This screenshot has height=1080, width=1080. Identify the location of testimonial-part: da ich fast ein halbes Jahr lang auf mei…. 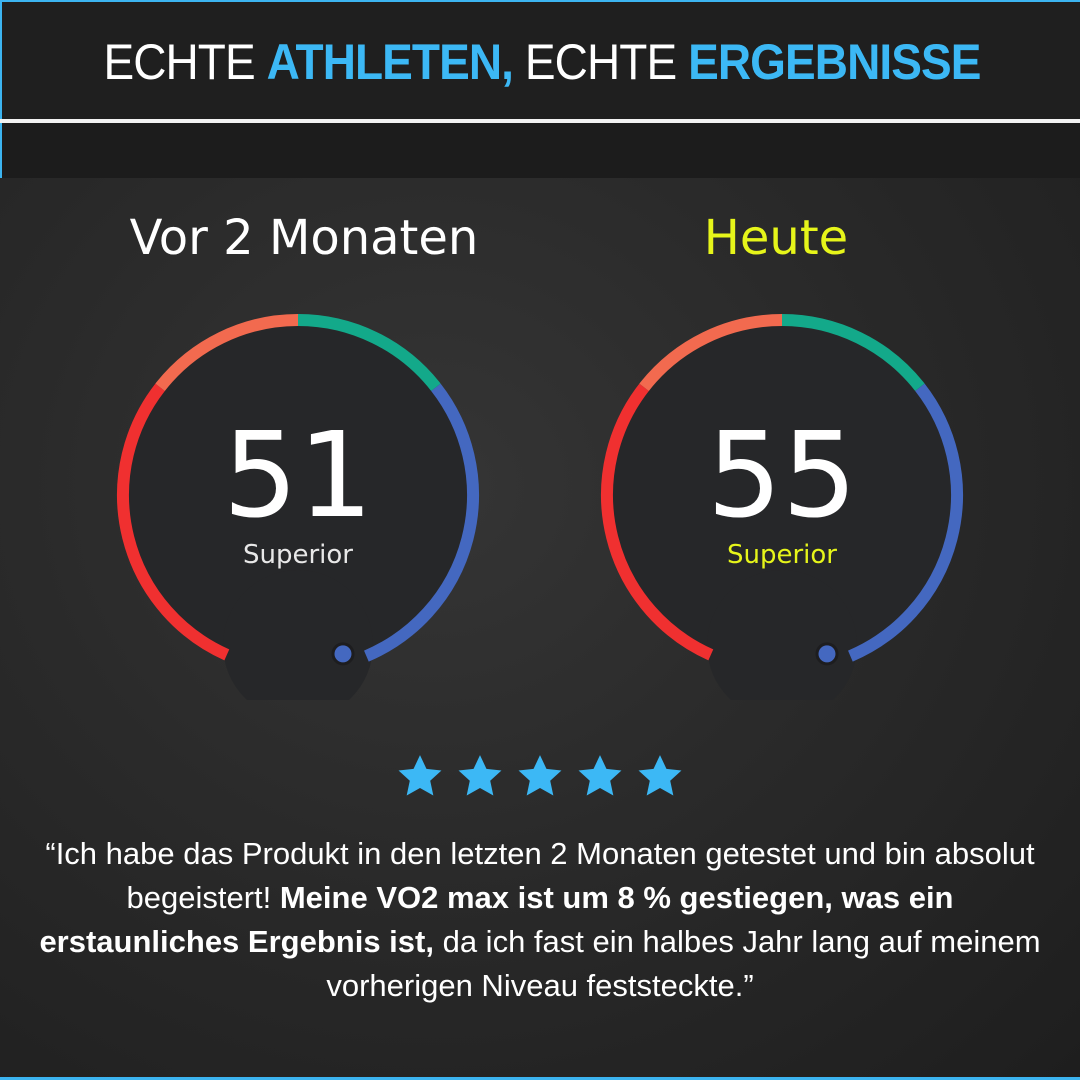
(683, 963).